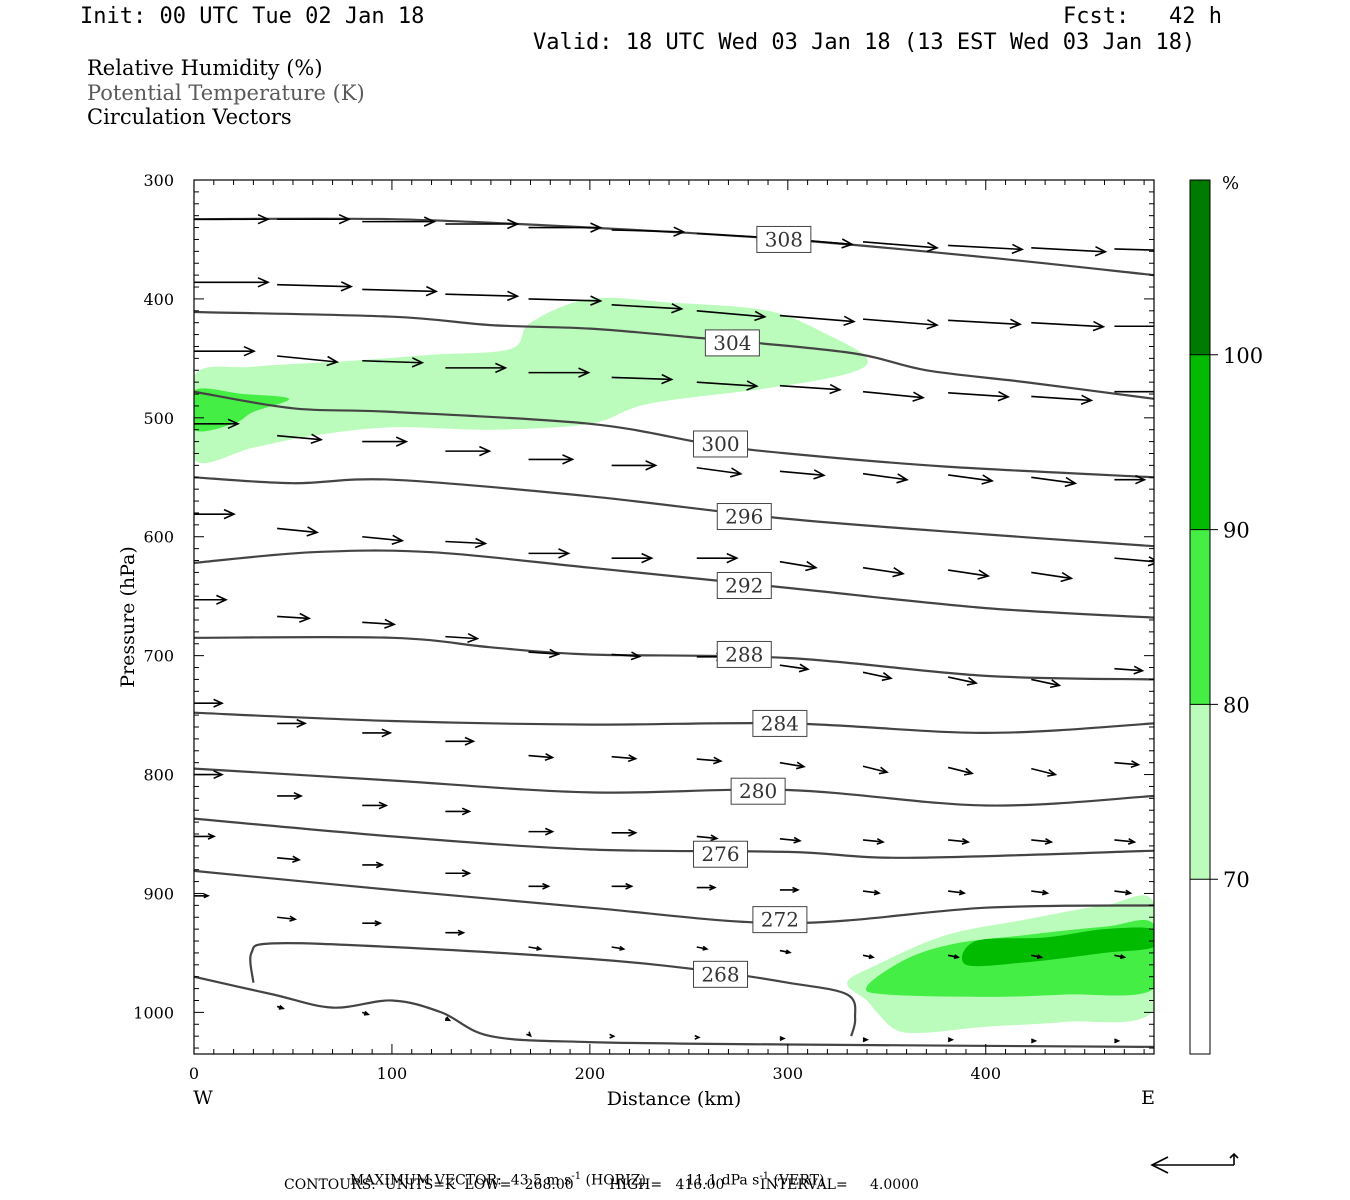 Image resolution: width=1350 pixels, height=1200 pixels. Describe the element at coordinates (758, 791) in the screenshot. I see `contour-label: 280` at that location.